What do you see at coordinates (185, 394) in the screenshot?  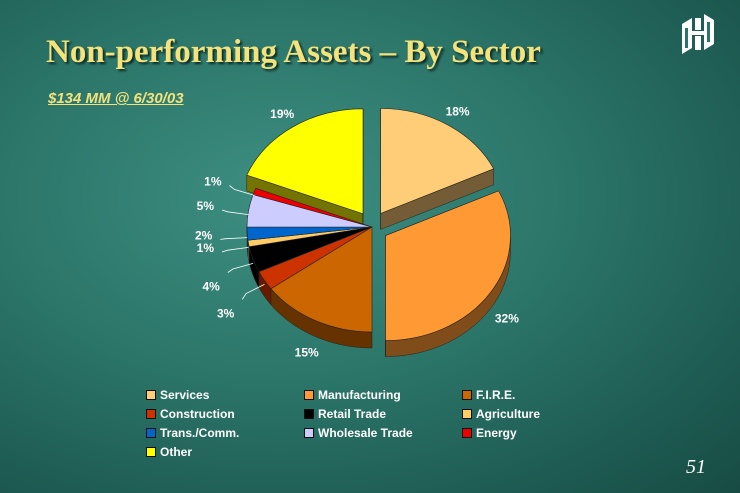 I see `legend-label: Services` at bounding box center [185, 394].